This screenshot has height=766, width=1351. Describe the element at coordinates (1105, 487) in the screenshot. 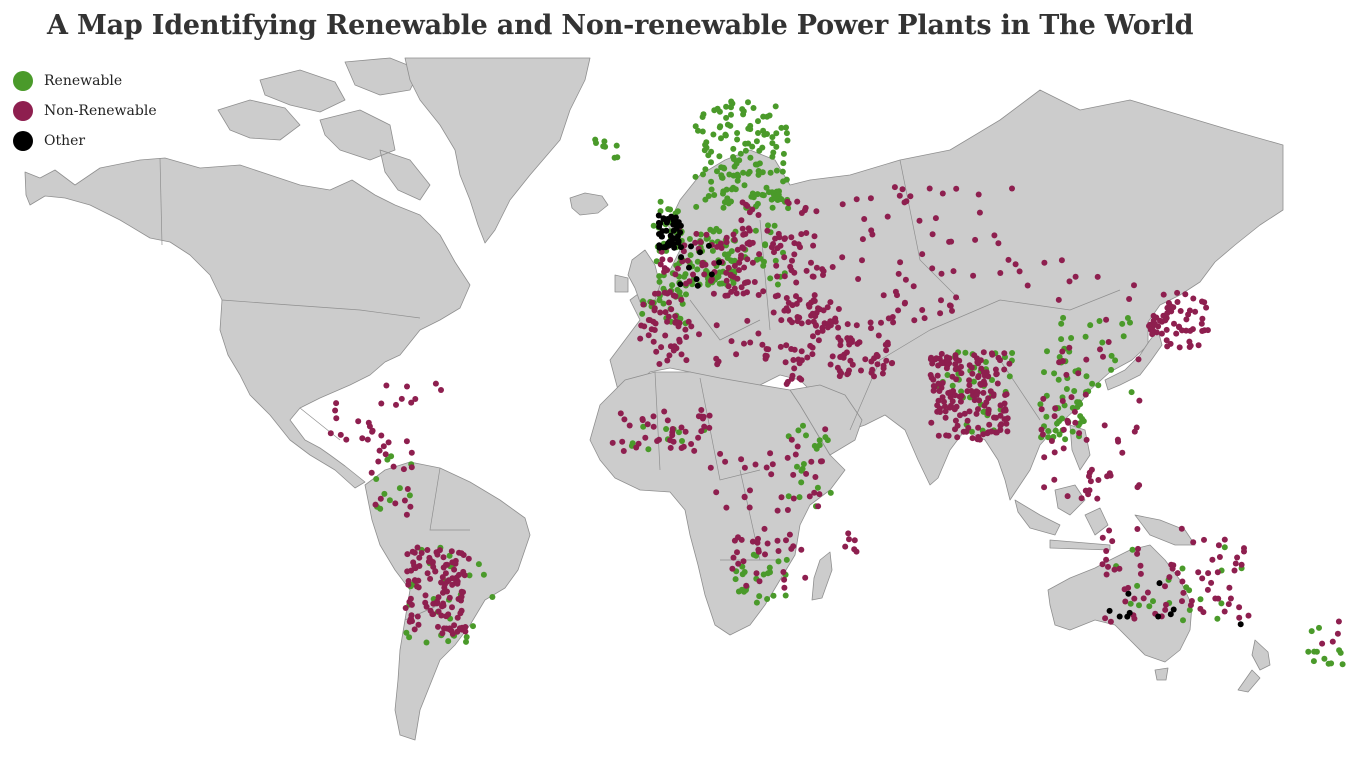

I see `land-southeast-asia-islands` at that location.